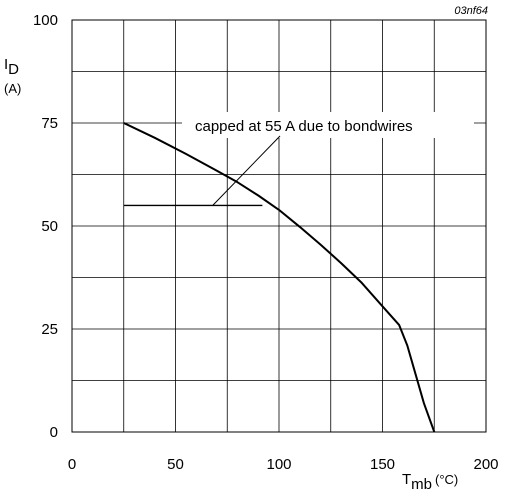  I want to click on figure-code: 03nf64, so click(471, 11).